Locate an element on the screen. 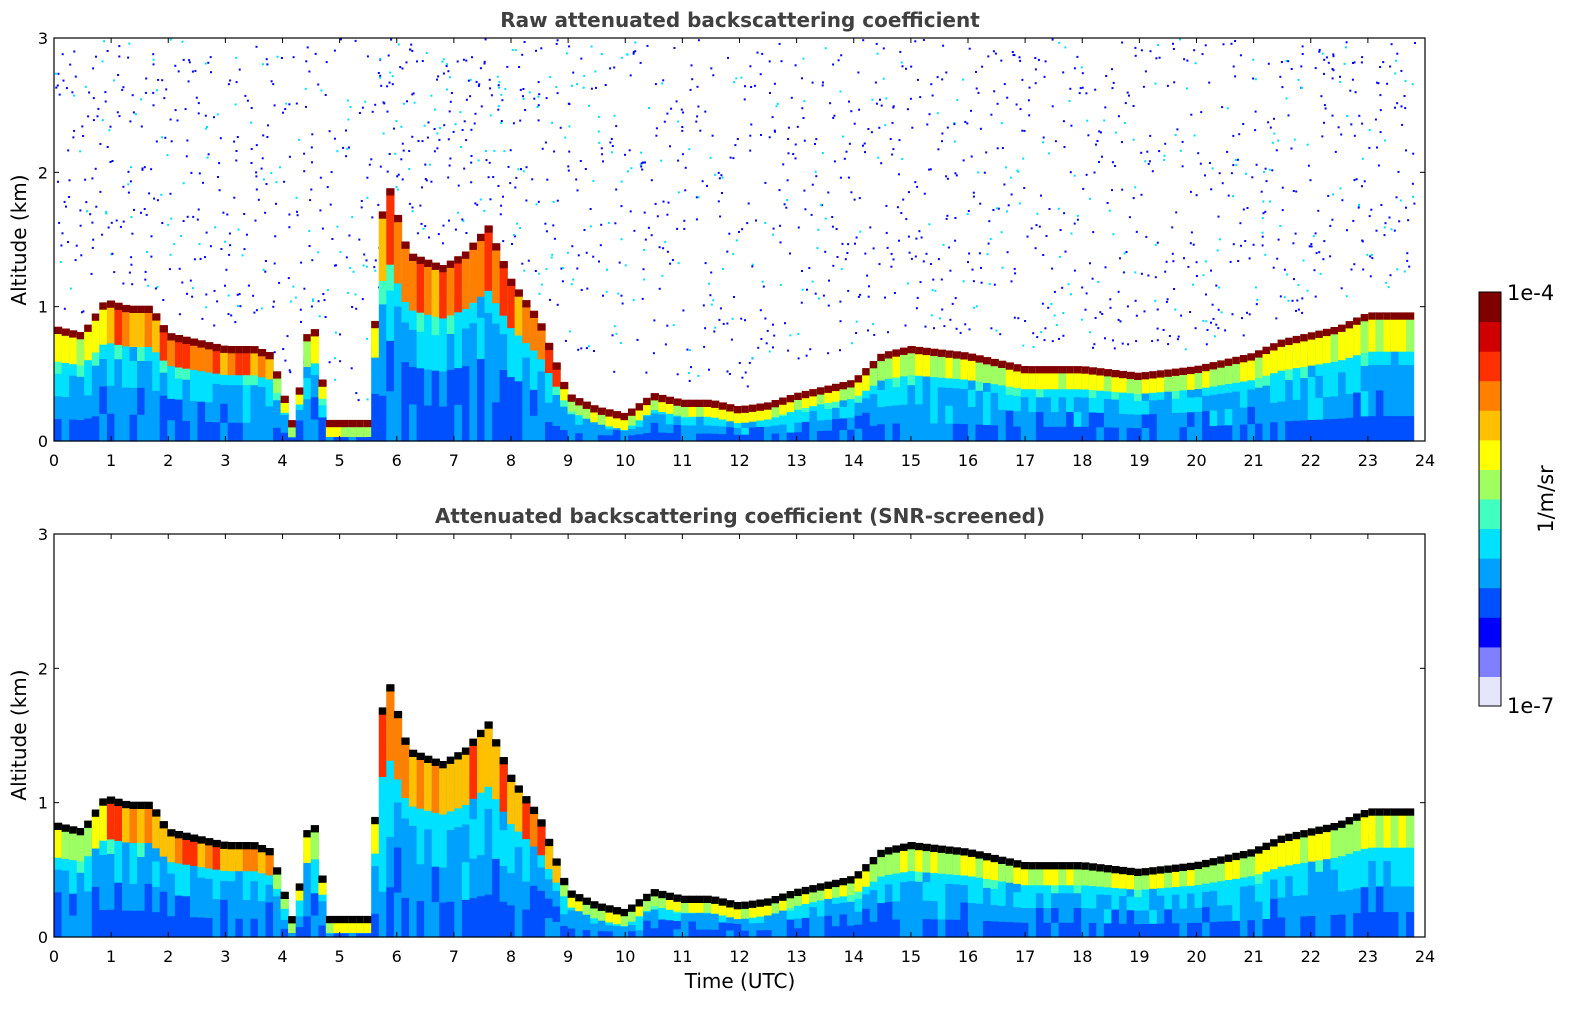 This screenshot has height=1020, width=1595. colorbar-step is located at coordinates (1490, 543).